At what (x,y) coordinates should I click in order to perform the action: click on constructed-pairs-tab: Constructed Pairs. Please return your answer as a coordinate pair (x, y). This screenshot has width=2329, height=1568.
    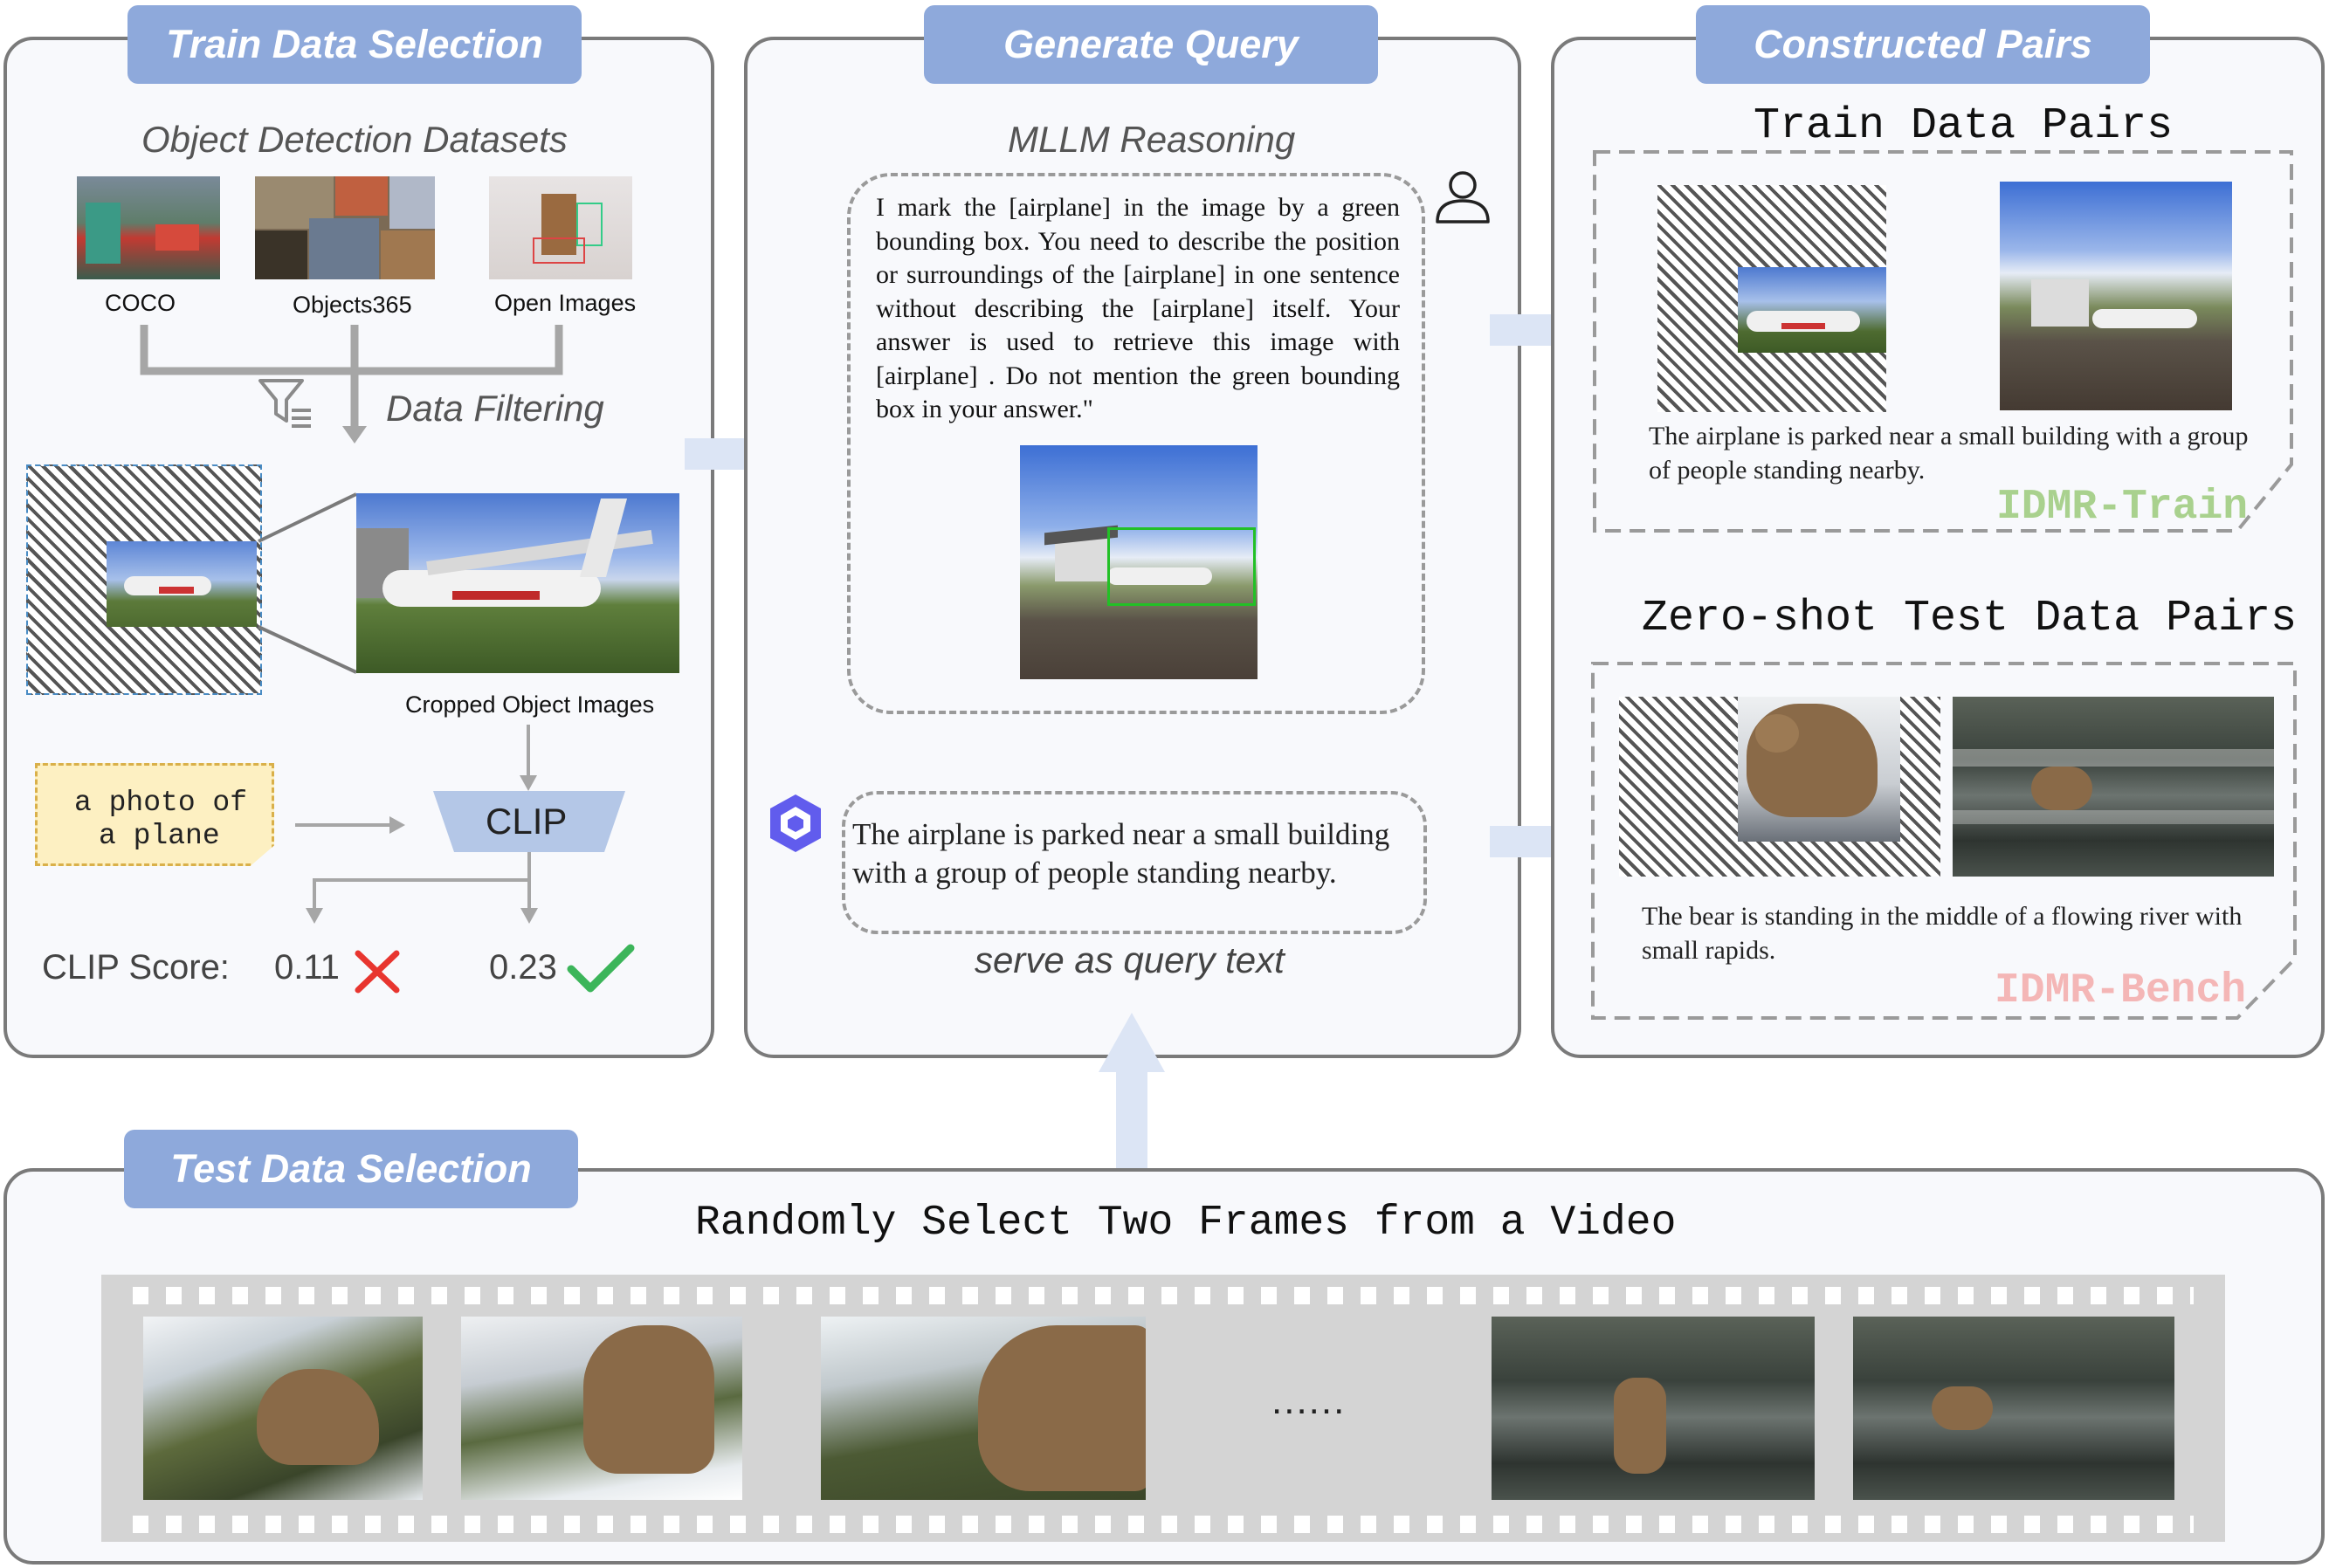
    Looking at the image, I should click on (1923, 44).